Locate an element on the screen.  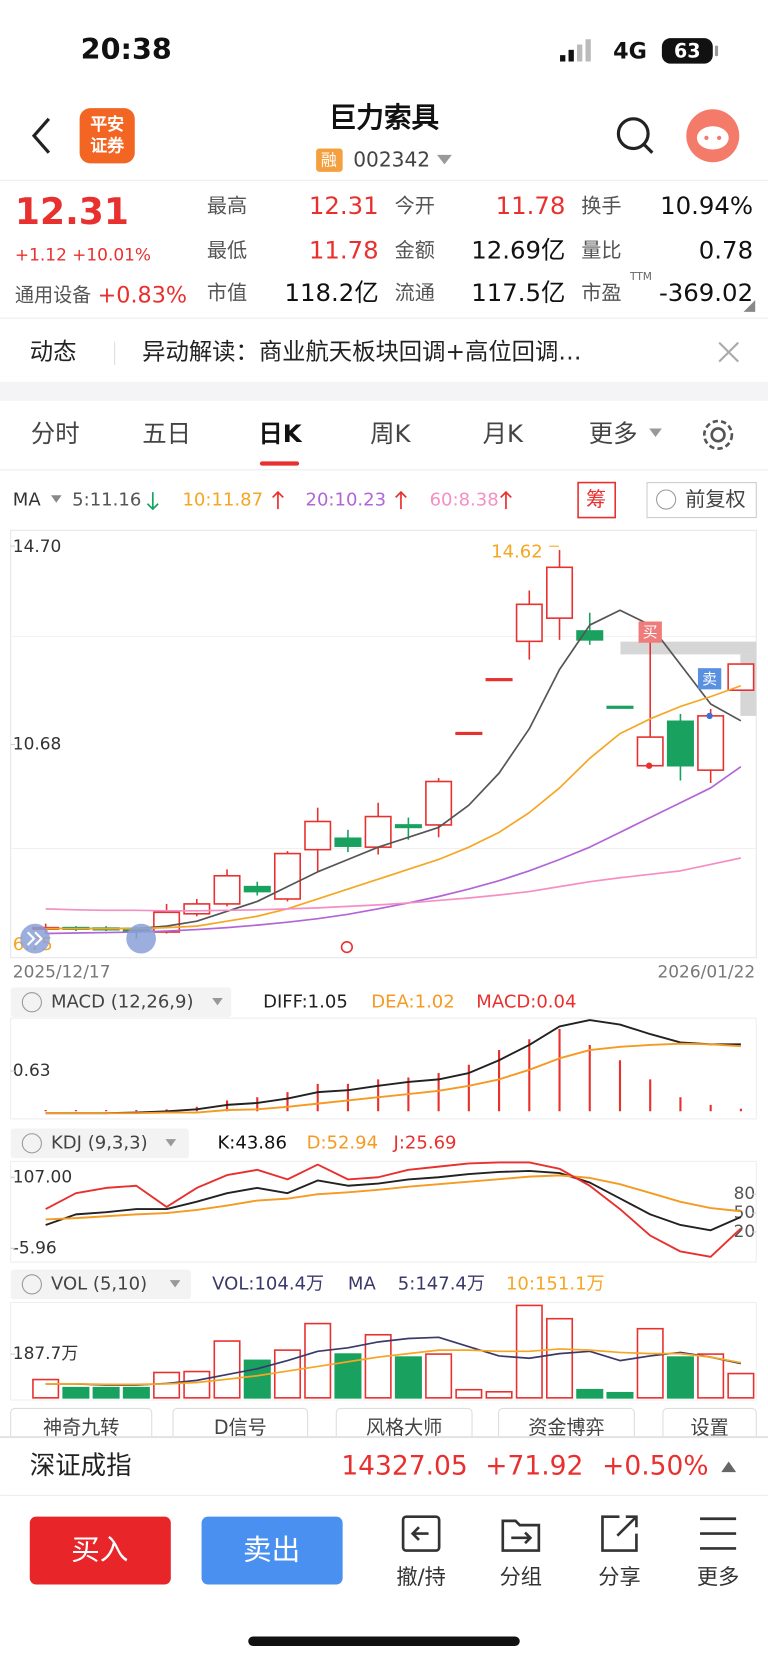
tab: 分时 is located at coordinates (55, 433).